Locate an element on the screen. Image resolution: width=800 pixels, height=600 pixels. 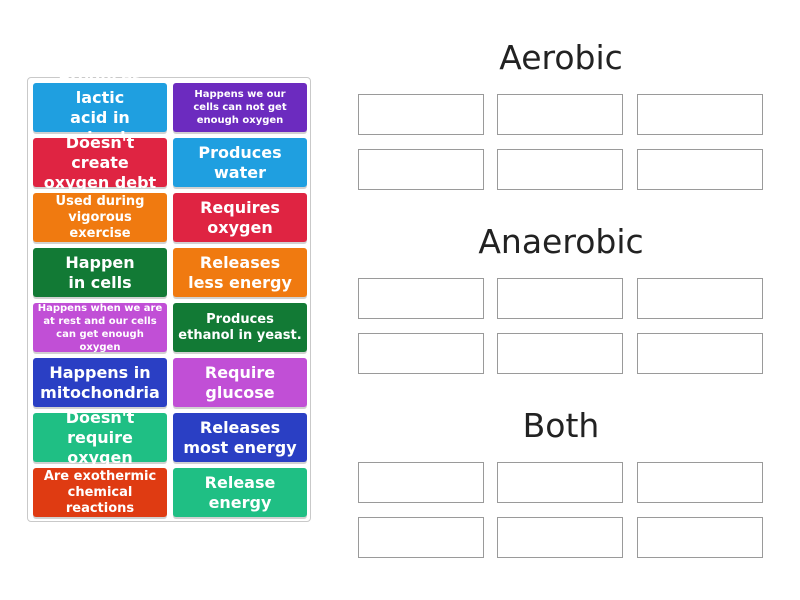
tile-happen-in-cells: Happen in cells is located at coordinates (100, 272).